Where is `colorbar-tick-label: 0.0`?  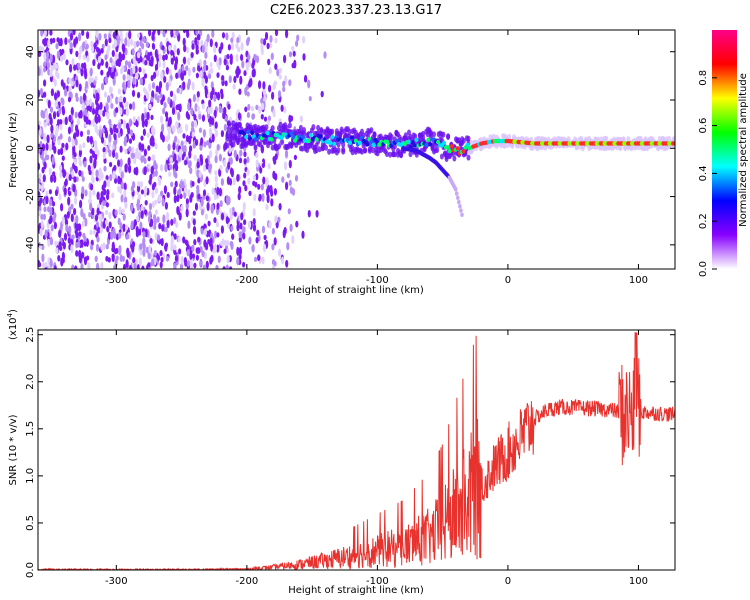
colorbar-tick-label: 0.0 is located at coordinates (703, 269).